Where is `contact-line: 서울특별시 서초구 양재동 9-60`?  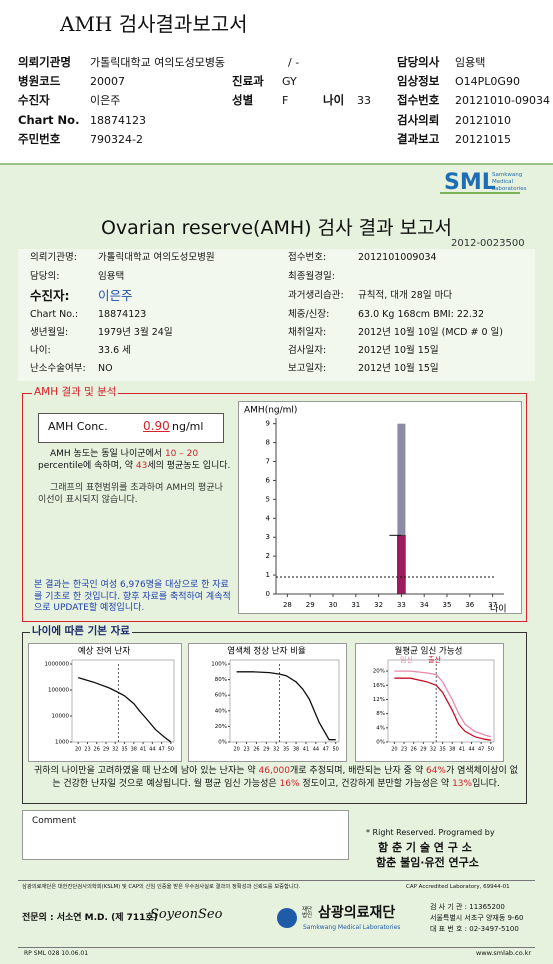
contact-line: 서울특별시 서초구 양재동 9-60 is located at coordinates (477, 918).